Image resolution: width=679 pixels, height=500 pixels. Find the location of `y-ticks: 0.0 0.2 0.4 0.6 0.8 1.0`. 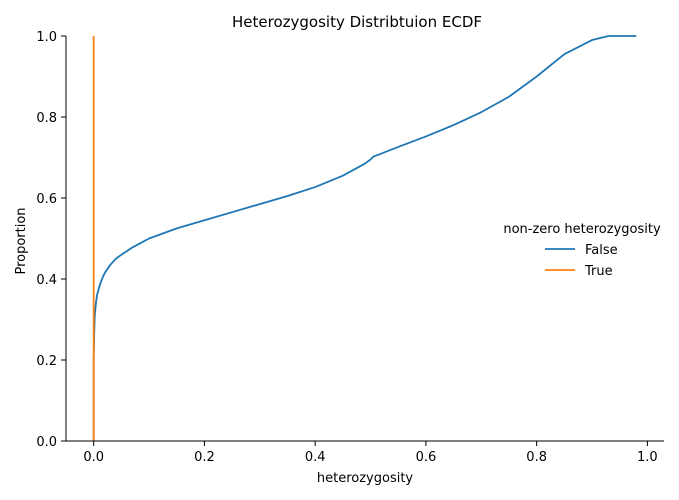

y-ticks: 0.0 0.2 0.4 0.6 0.8 1.0 is located at coordinates (51, 240).